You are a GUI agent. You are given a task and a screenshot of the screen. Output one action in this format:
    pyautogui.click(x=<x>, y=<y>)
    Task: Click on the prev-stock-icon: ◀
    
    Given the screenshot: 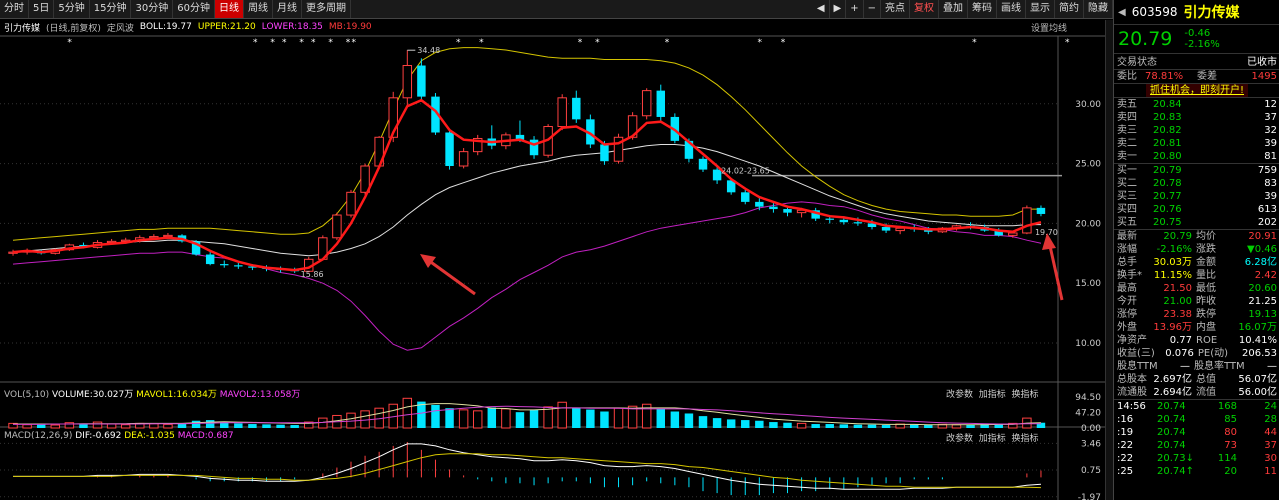 What is the action you would take?
    pyautogui.click(x=1122, y=12)
    